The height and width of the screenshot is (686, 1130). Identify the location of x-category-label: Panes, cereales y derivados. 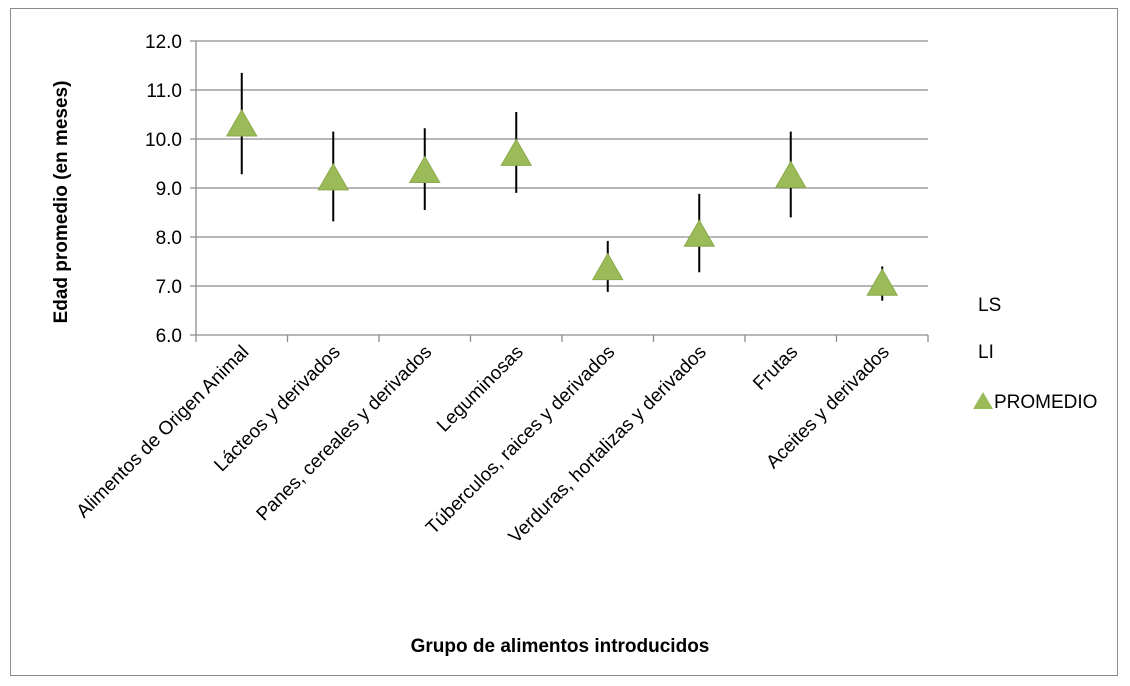
(345, 434).